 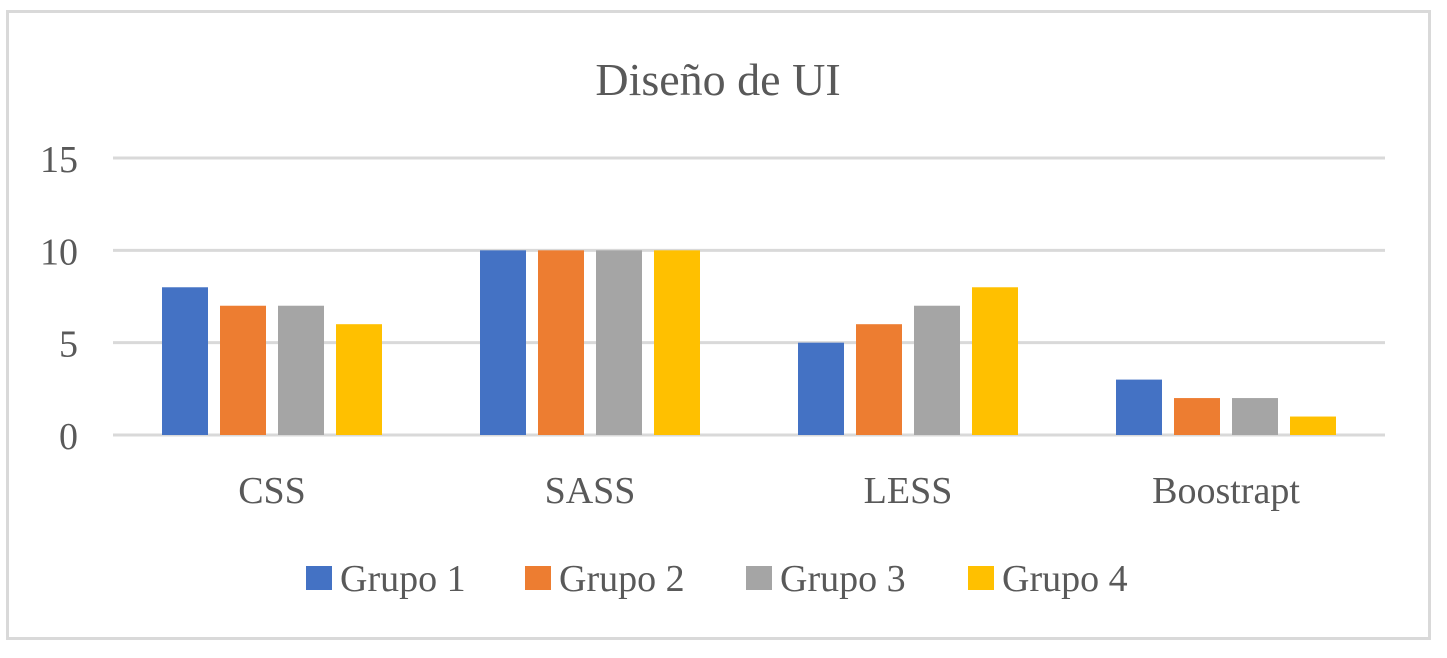 I want to click on y-tick-label: 5, so click(x=68, y=345).